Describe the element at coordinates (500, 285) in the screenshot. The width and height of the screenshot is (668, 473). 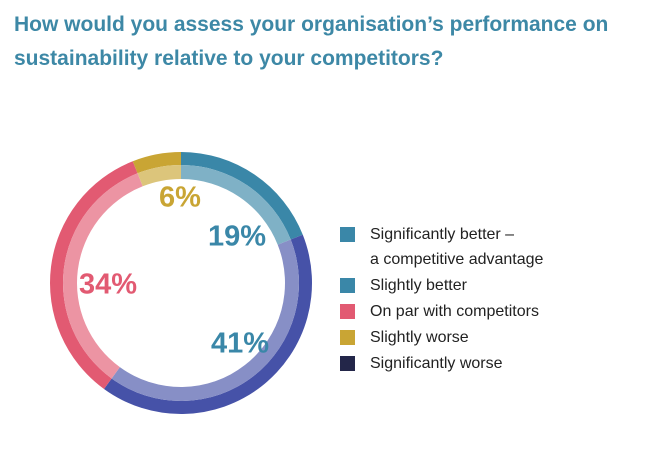
I see `legend-item: Slightly better` at that location.